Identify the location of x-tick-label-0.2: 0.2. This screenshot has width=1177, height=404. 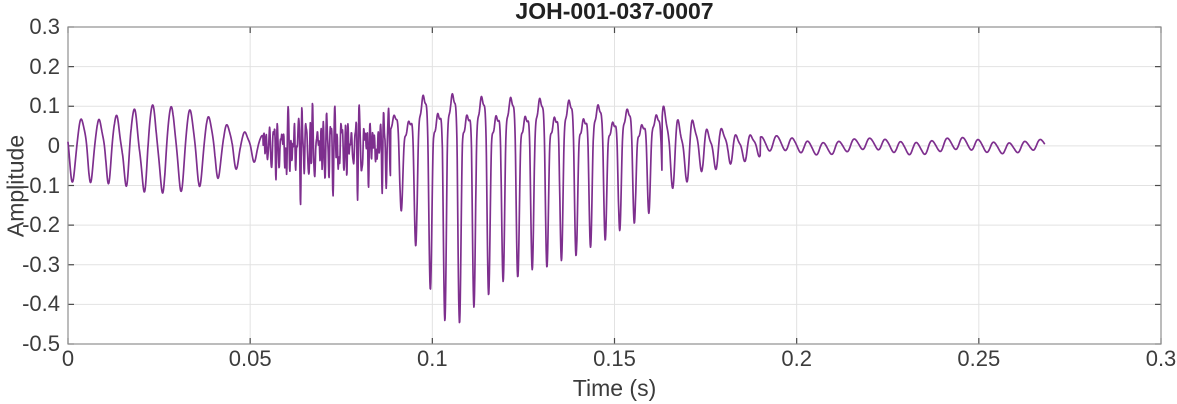
(796, 358).